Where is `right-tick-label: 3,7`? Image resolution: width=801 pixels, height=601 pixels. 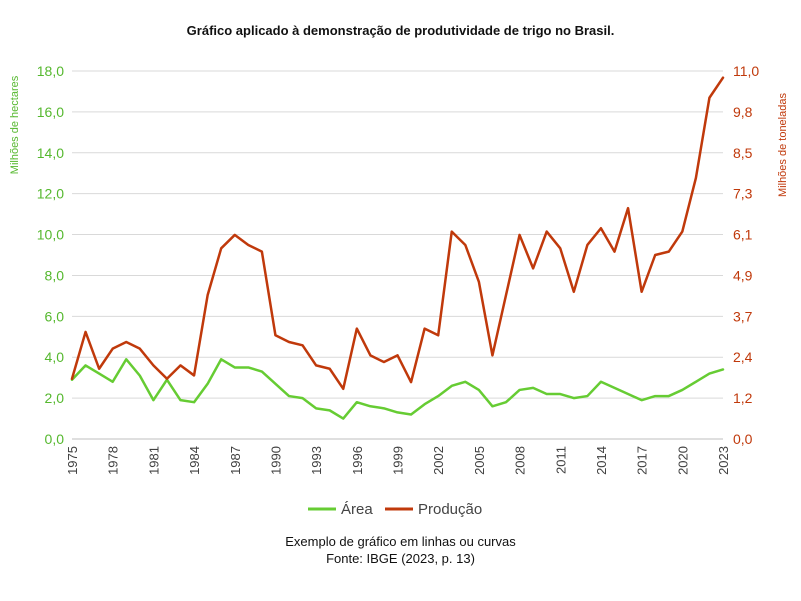 right-tick-label: 3,7 is located at coordinates (743, 316).